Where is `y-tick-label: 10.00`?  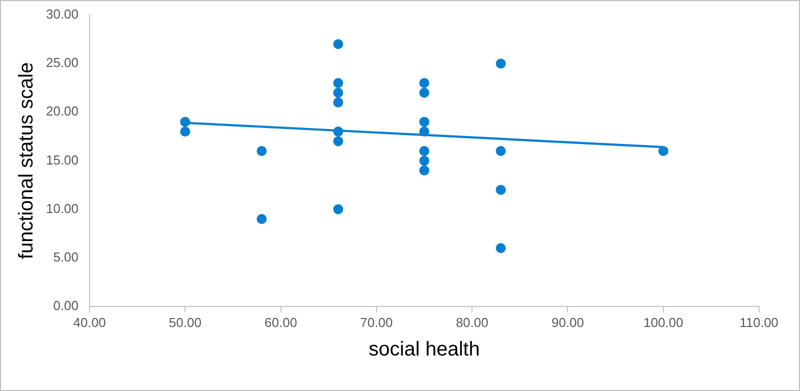 y-tick-label: 10.00 is located at coordinates (62, 208).